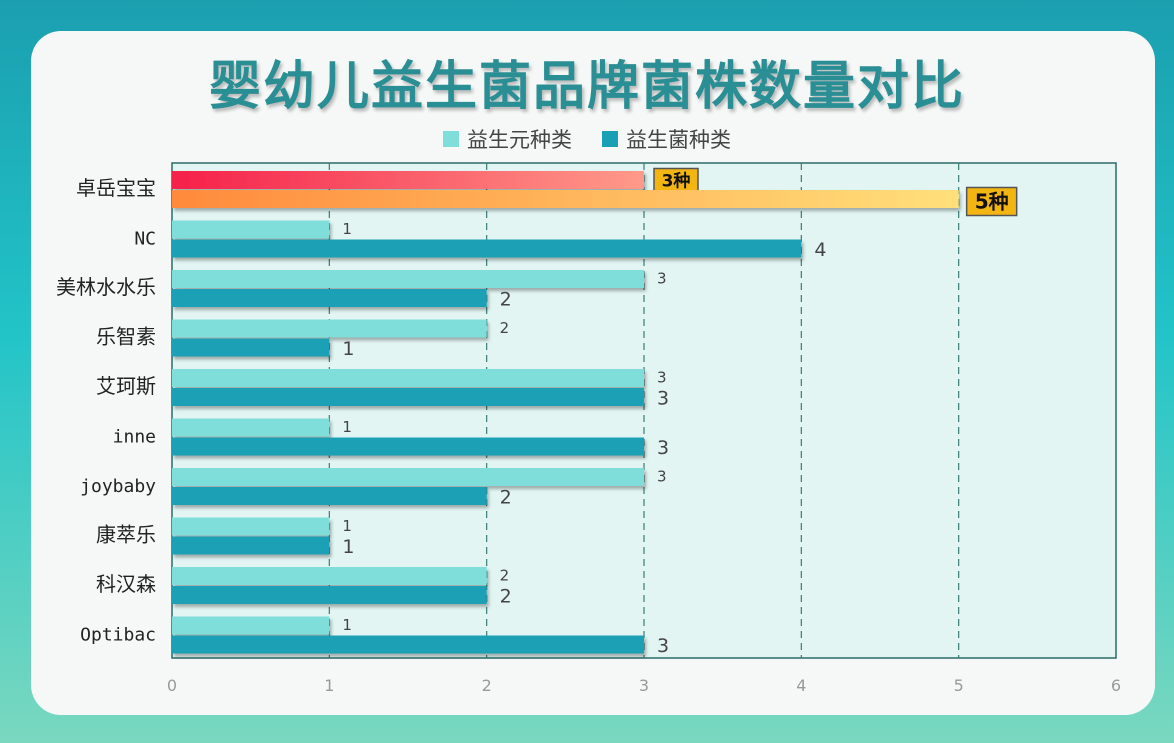  I want to click on category-label: Optibac, so click(118, 634).